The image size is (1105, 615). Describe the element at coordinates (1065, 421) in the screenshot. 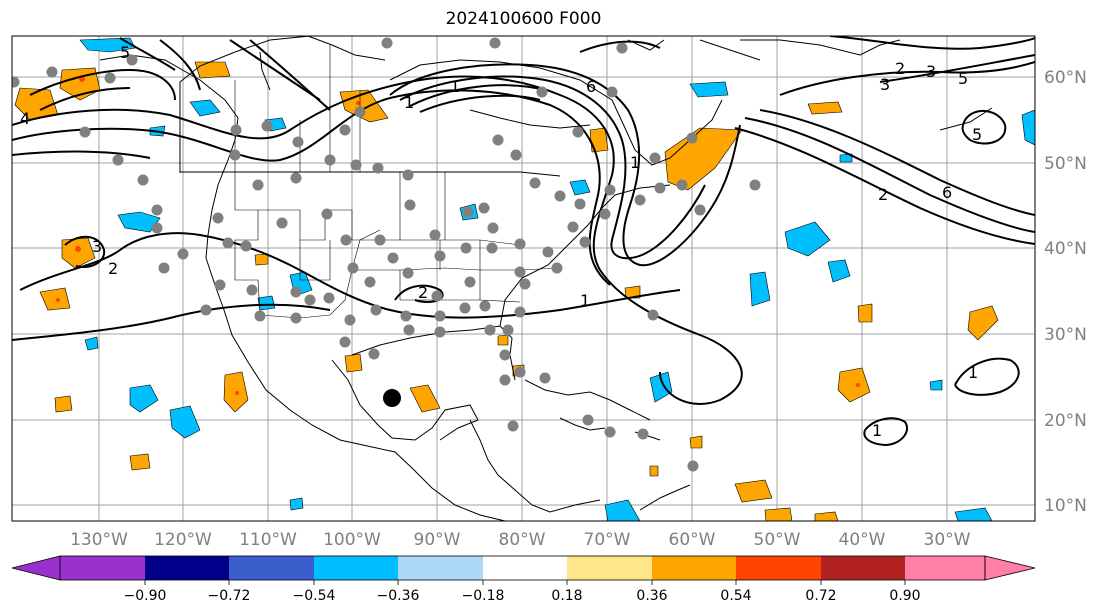

I see `lat-label: 20°N` at that location.